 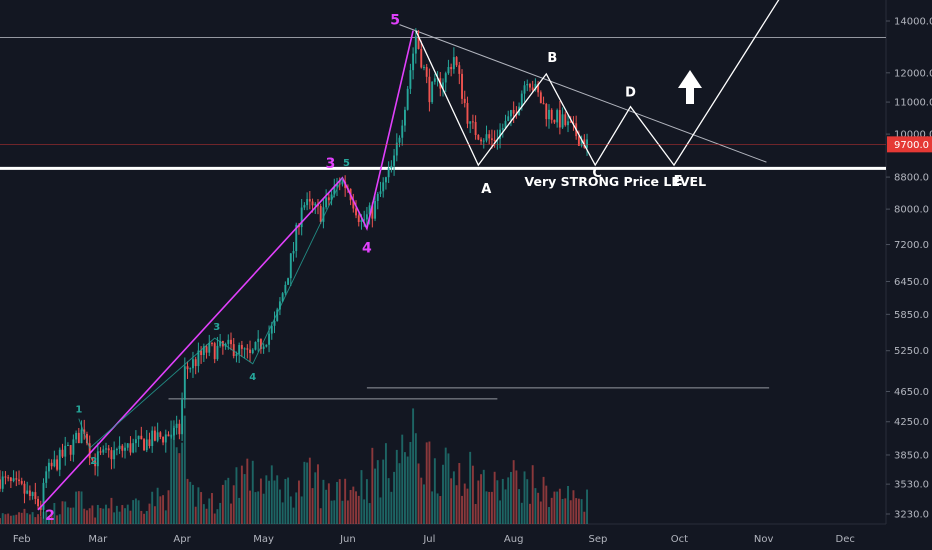 What do you see at coordinates (263, 539) in the screenshot?
I see `x-tick-label: May` at bounding box center [263, 539].